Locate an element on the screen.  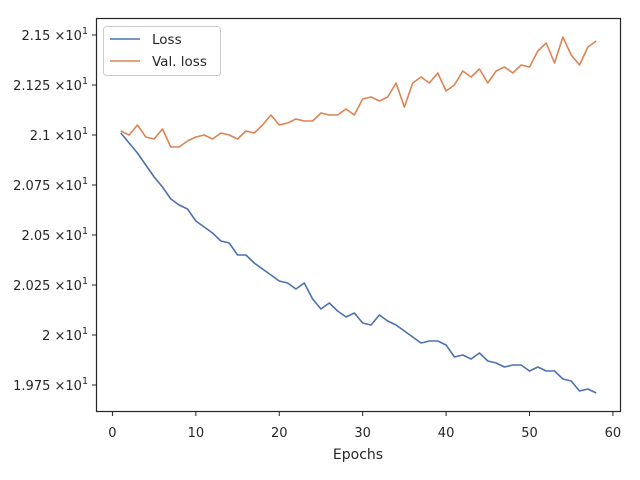
x-tick-label: 40 is located at coordinates (446, 433).